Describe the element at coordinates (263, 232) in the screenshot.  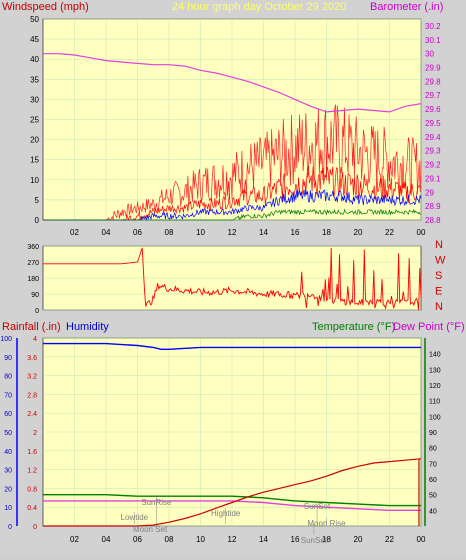
I see `wind-x-tick-label: 14` at that location.